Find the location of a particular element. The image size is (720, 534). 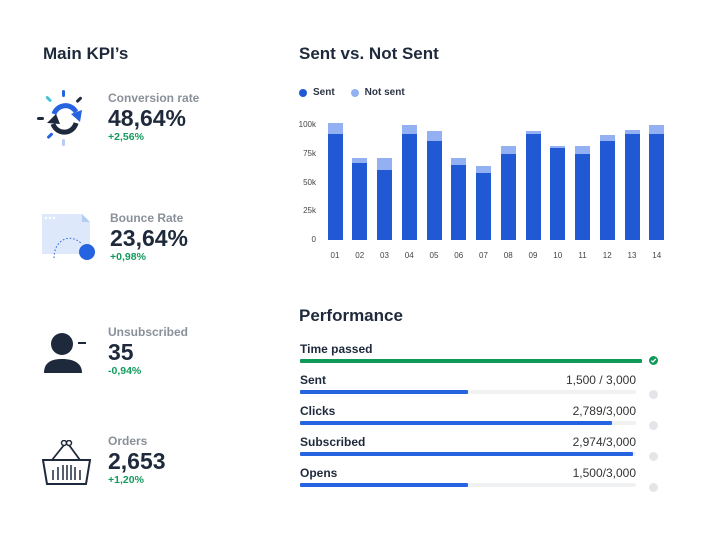

y-tick-label: 50k is located at coordinates (309, 182).